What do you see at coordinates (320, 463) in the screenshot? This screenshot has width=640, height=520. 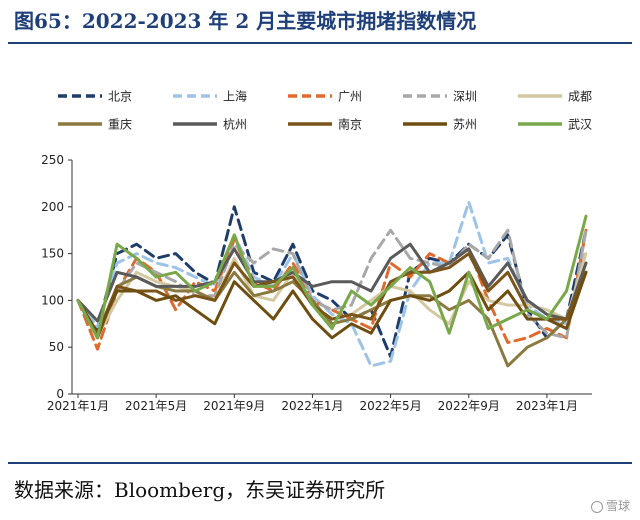 I see `footer-divider` at bounding box center [320, 463].